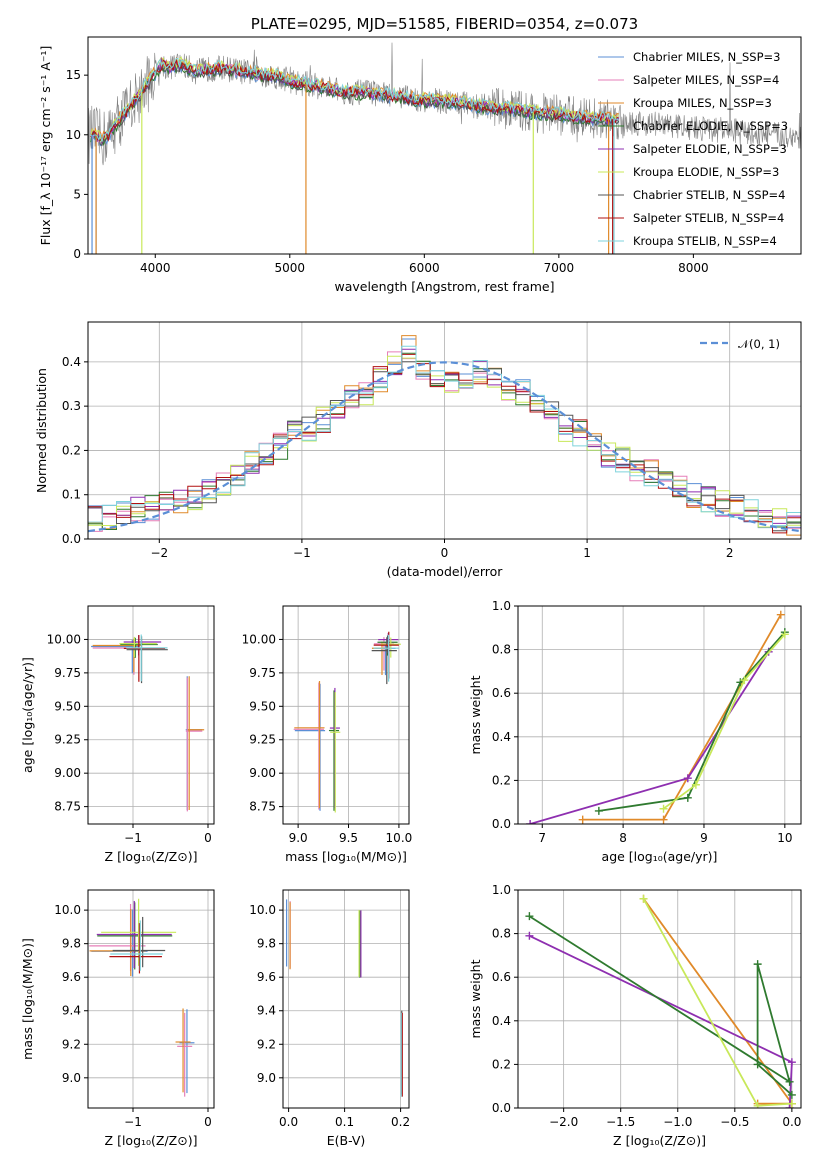 This screenshot has height=1170, width=819. Describe the element at coordinates (559, 268) in the screenshot. I see `x-tick-label: 7000` at that location.